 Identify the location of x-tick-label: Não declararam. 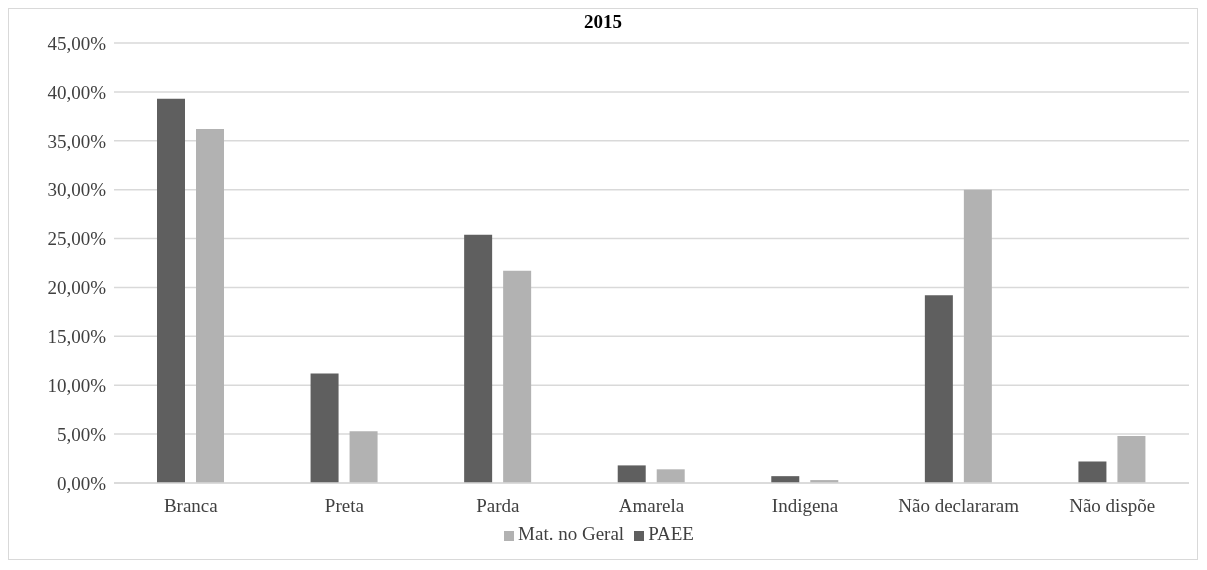
(959, 506).